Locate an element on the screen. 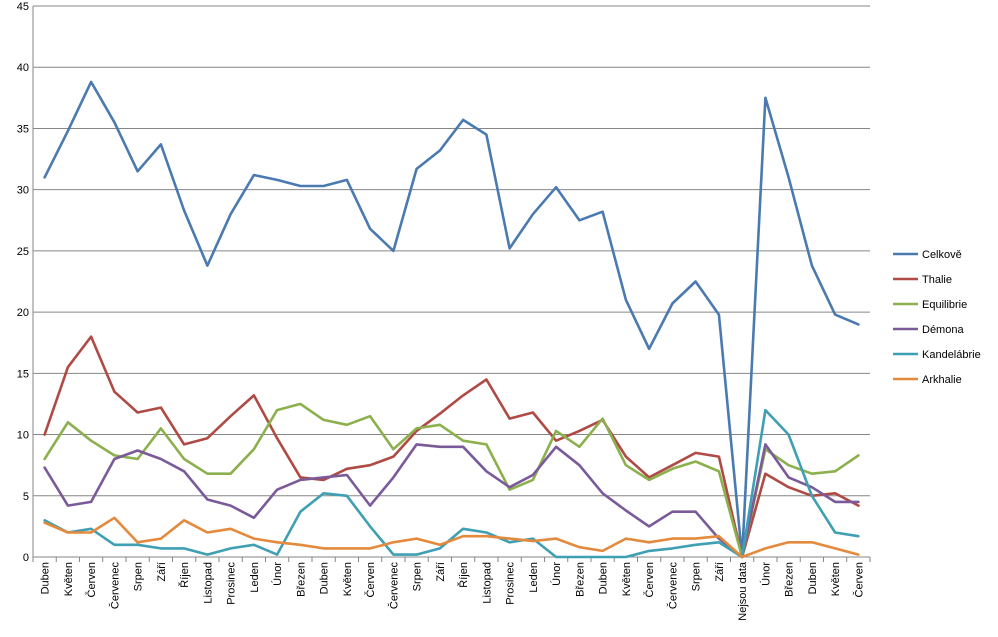  y-tick-label: 5 is located at coordinates (26, 497).